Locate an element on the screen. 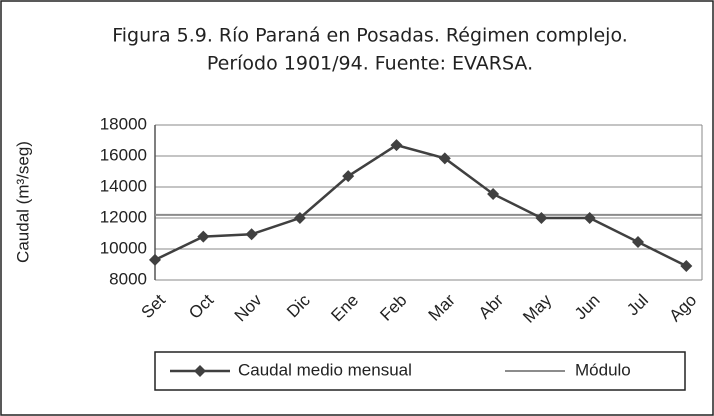 The image size is (714, 416). y-axis-label: Caudal (m³/seg) is located at coordinates (22, 202).